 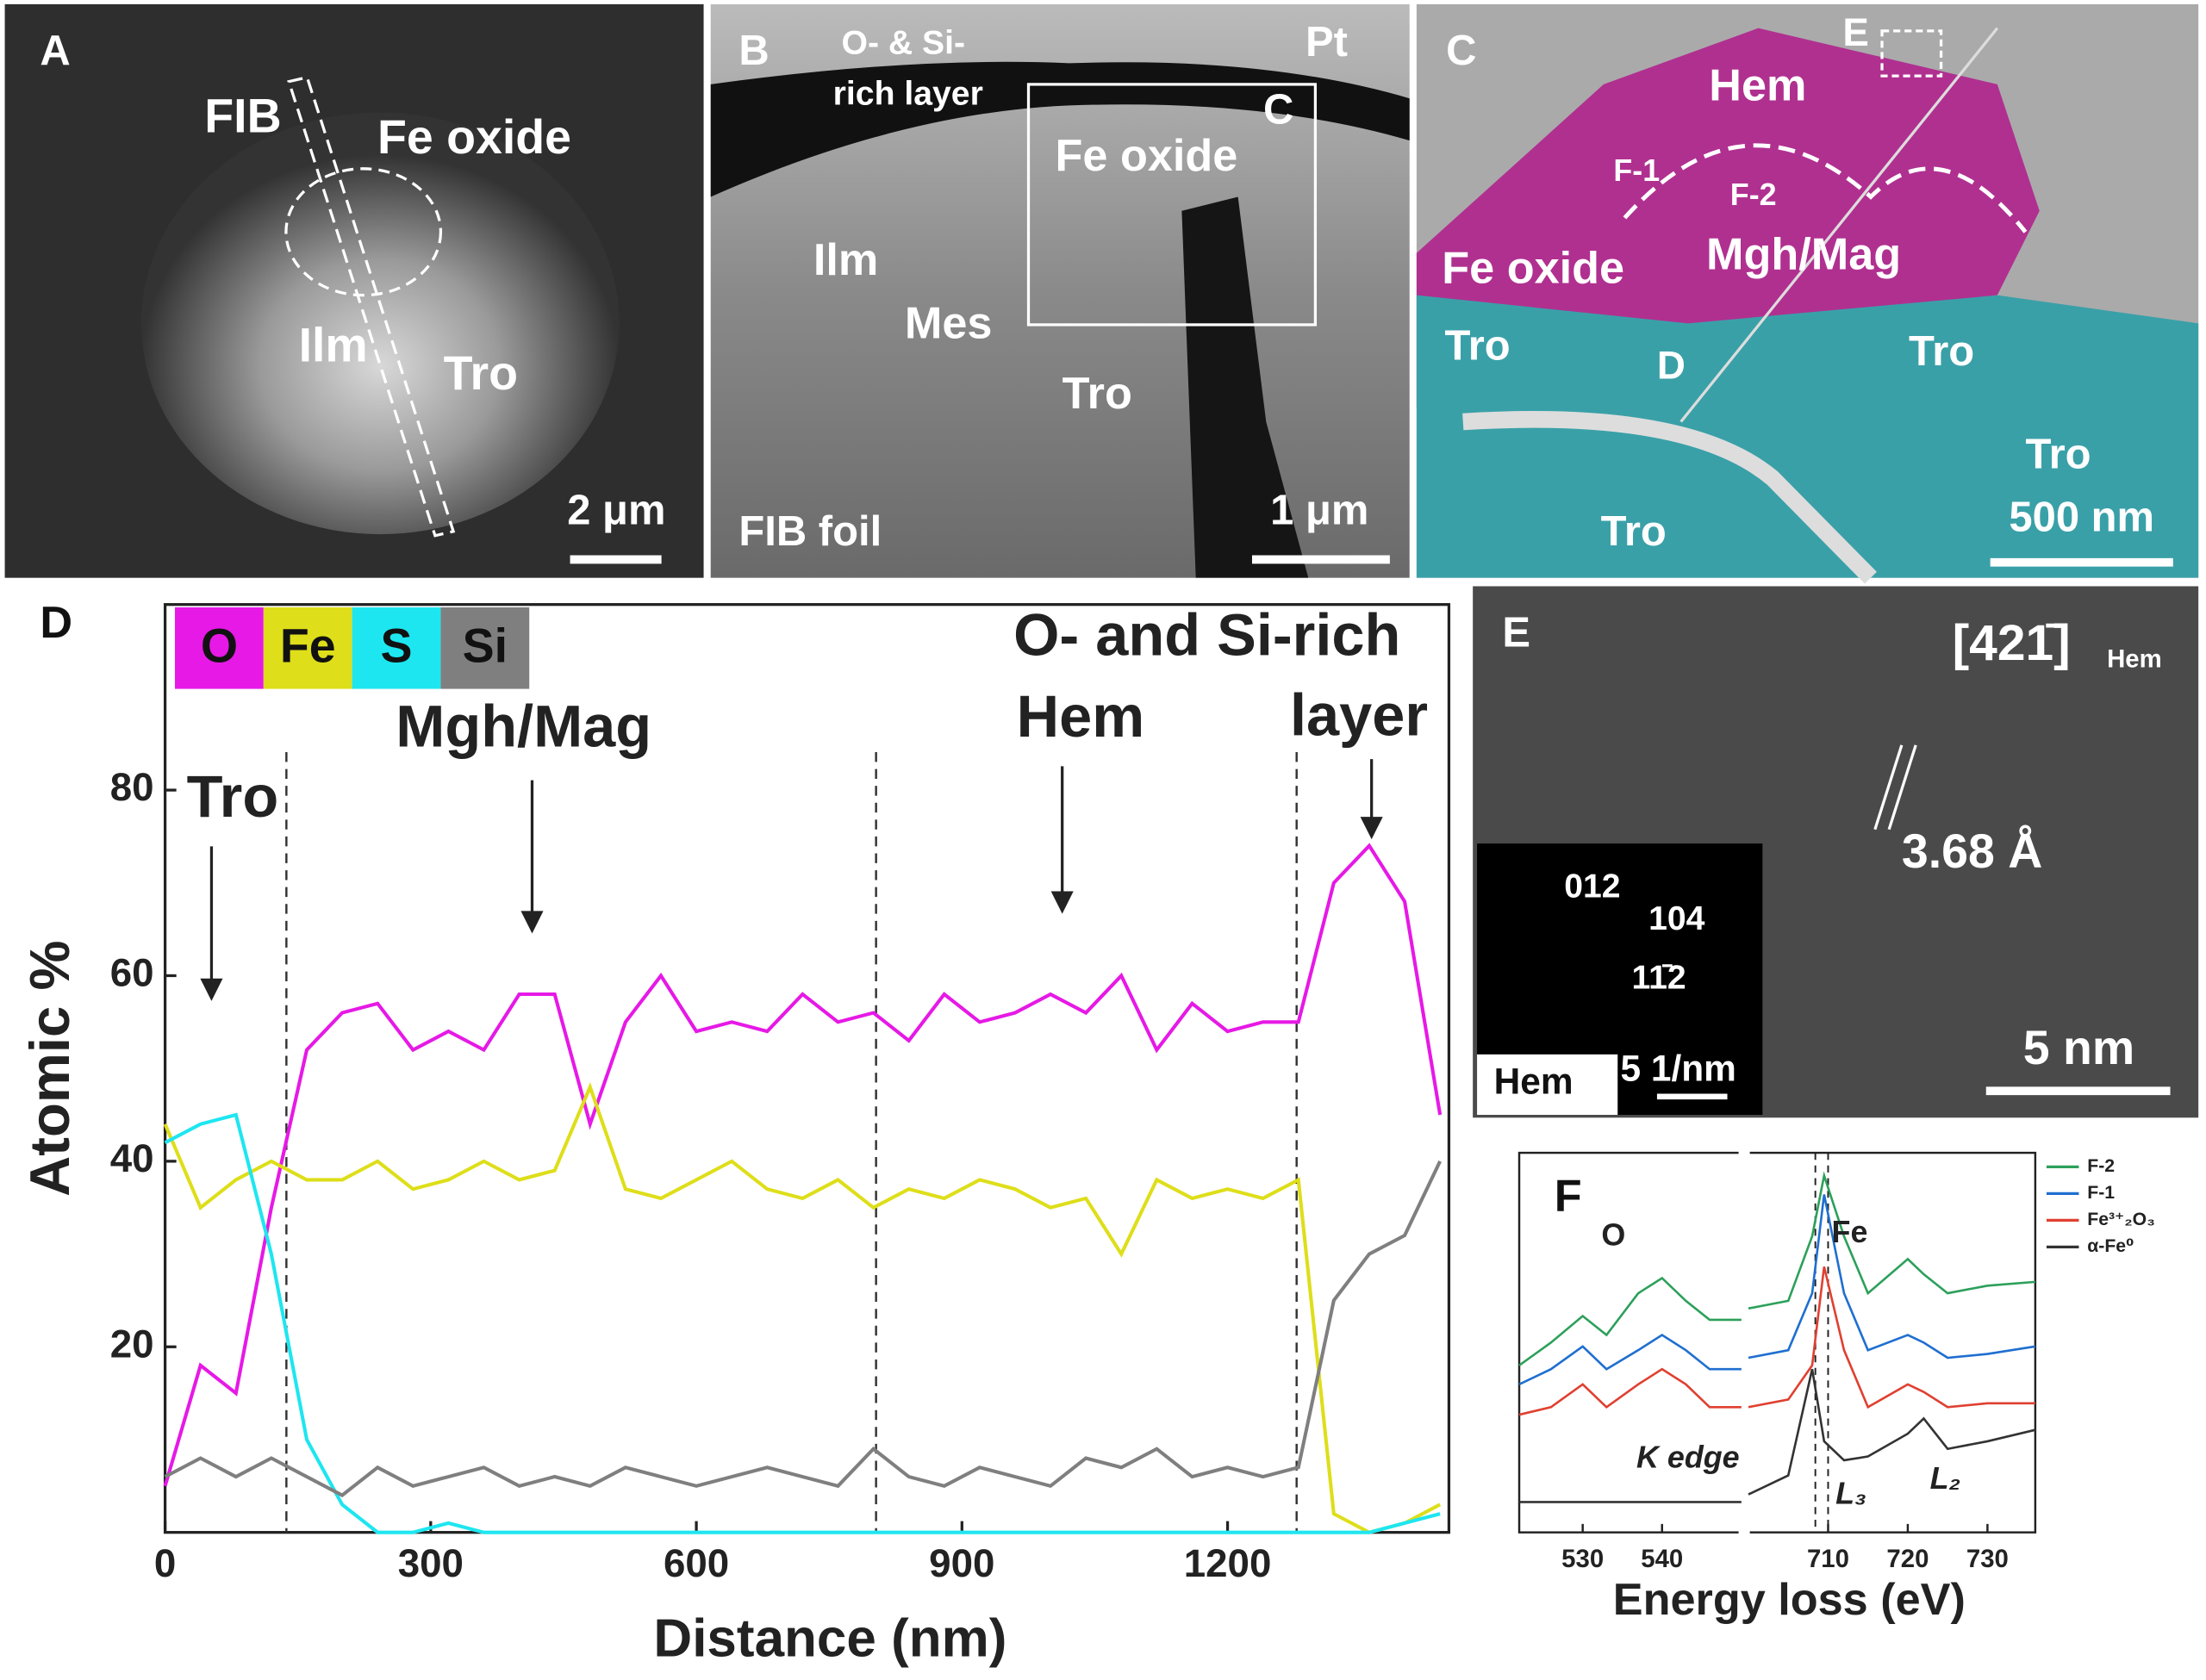 I want to click on x-tick-label: 600, so click(x=696, y=1563).